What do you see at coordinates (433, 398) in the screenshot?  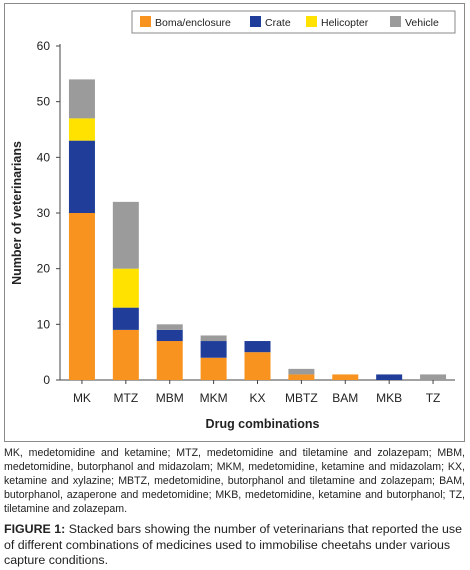 I see `x-tick-label: TZ` at bounding box center [433, 398].